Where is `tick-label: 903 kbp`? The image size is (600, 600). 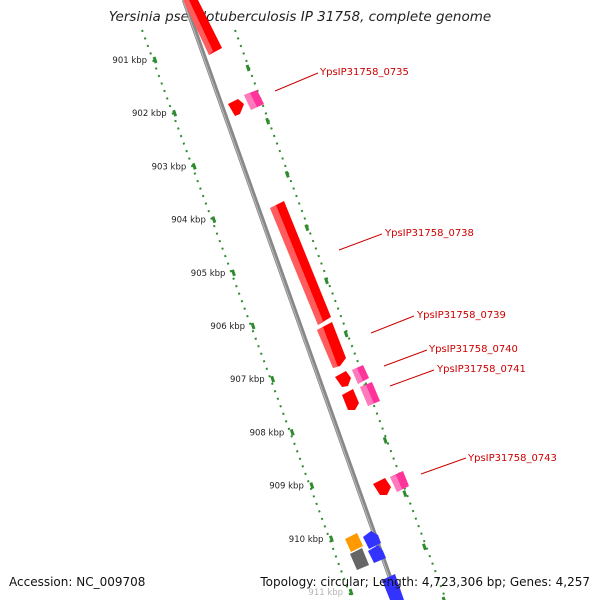 tick-label: 903 kbp is located at coordinates (169, 167).